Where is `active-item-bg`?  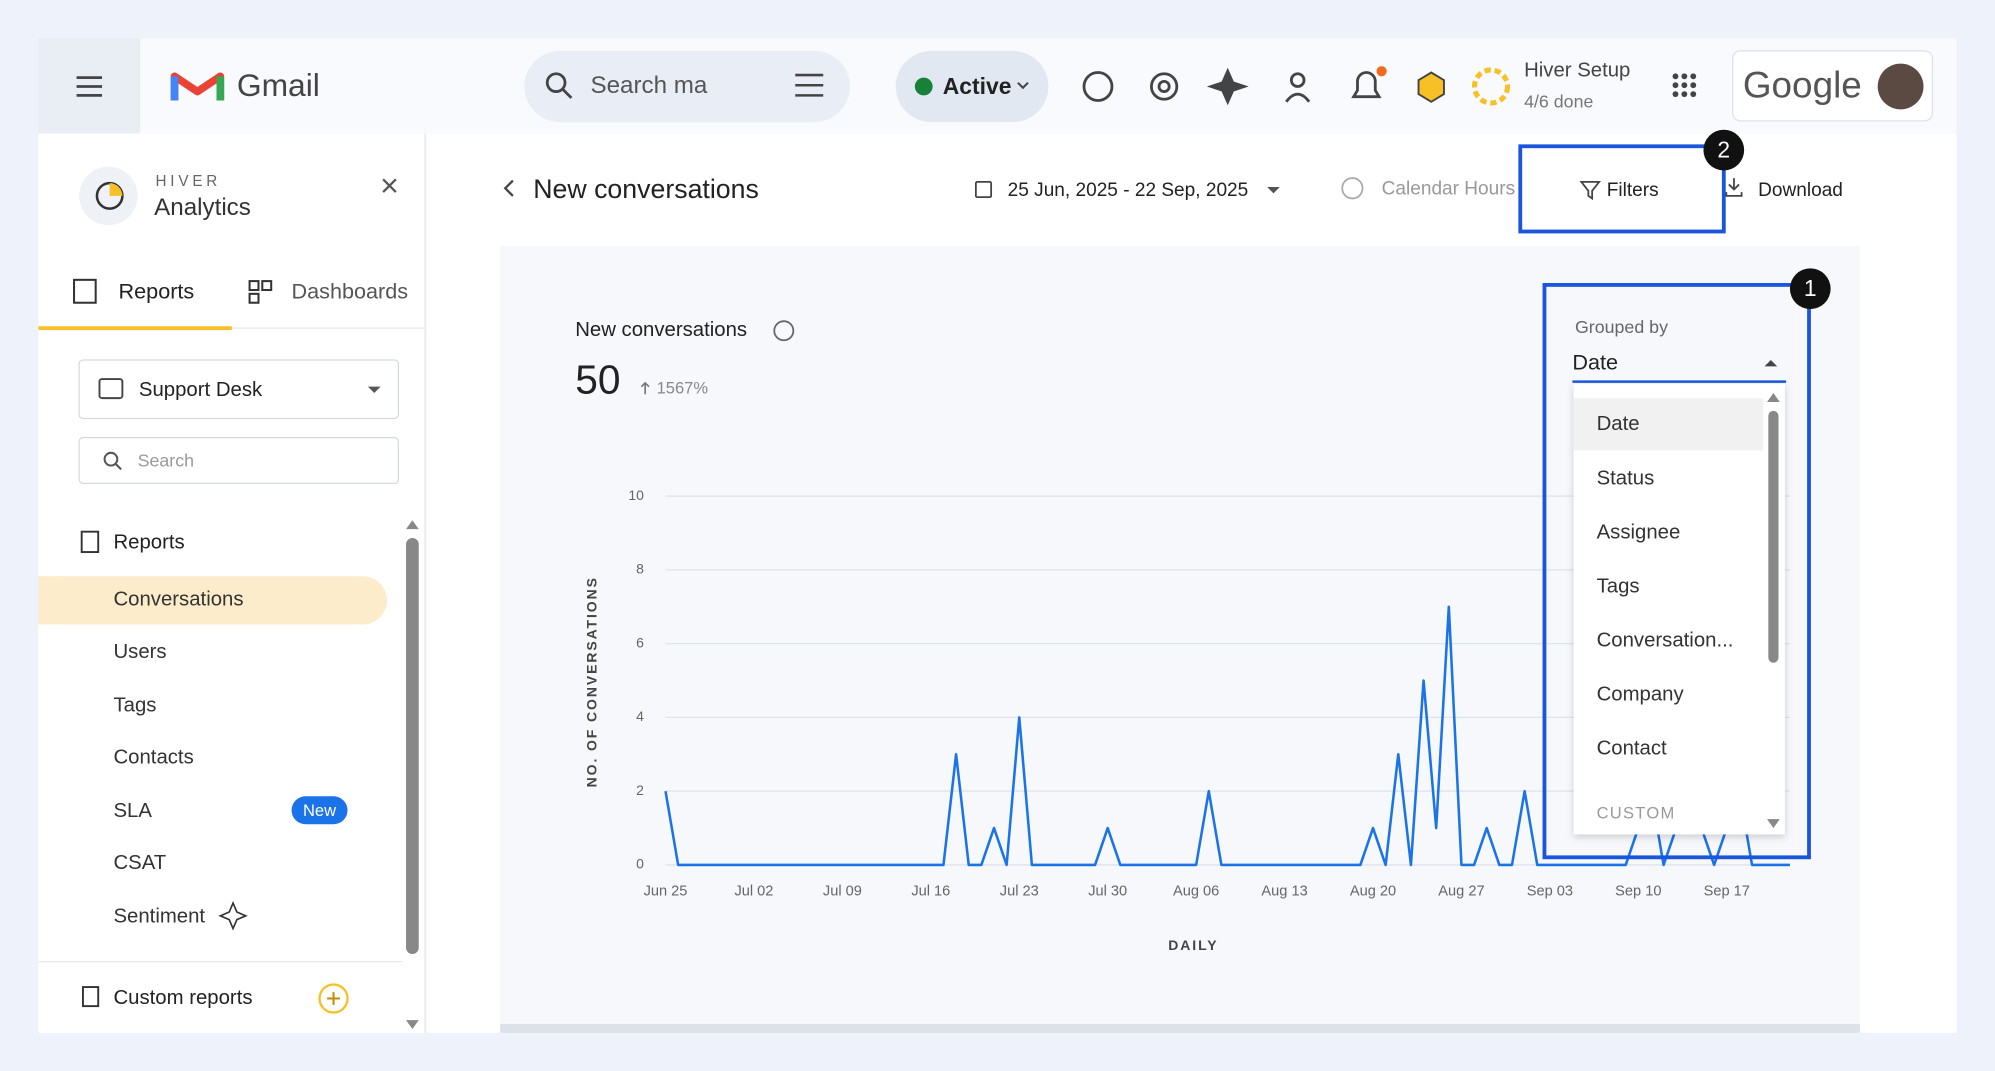 active-item-bg is located at coordinates (212, 600).